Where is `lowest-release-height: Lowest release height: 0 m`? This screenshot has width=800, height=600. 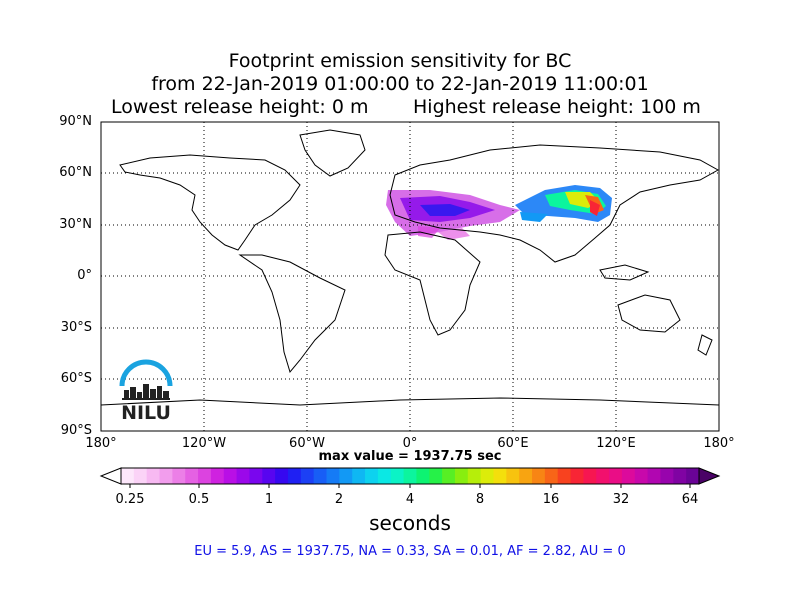
lowest-release-height: Lowest release height: 0 m is located at coordinates (240, 107).